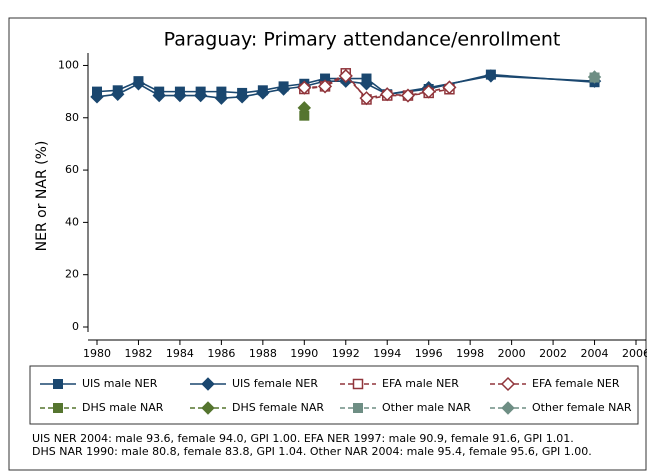 The width and height of the screenshot is (647, 472). Describe the element at coordinates (123, 407) in the screenshot. I see `legend-text: DHS male NAR` at that location.